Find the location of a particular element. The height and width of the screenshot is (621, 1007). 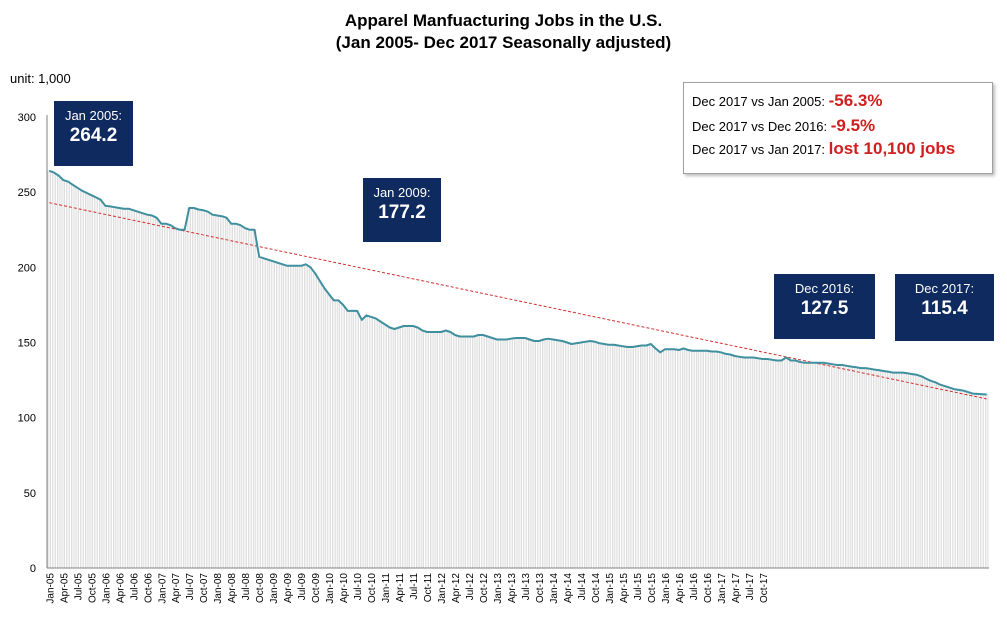

x-tick-label: Oct-14 is located at coordinates (596, 588).